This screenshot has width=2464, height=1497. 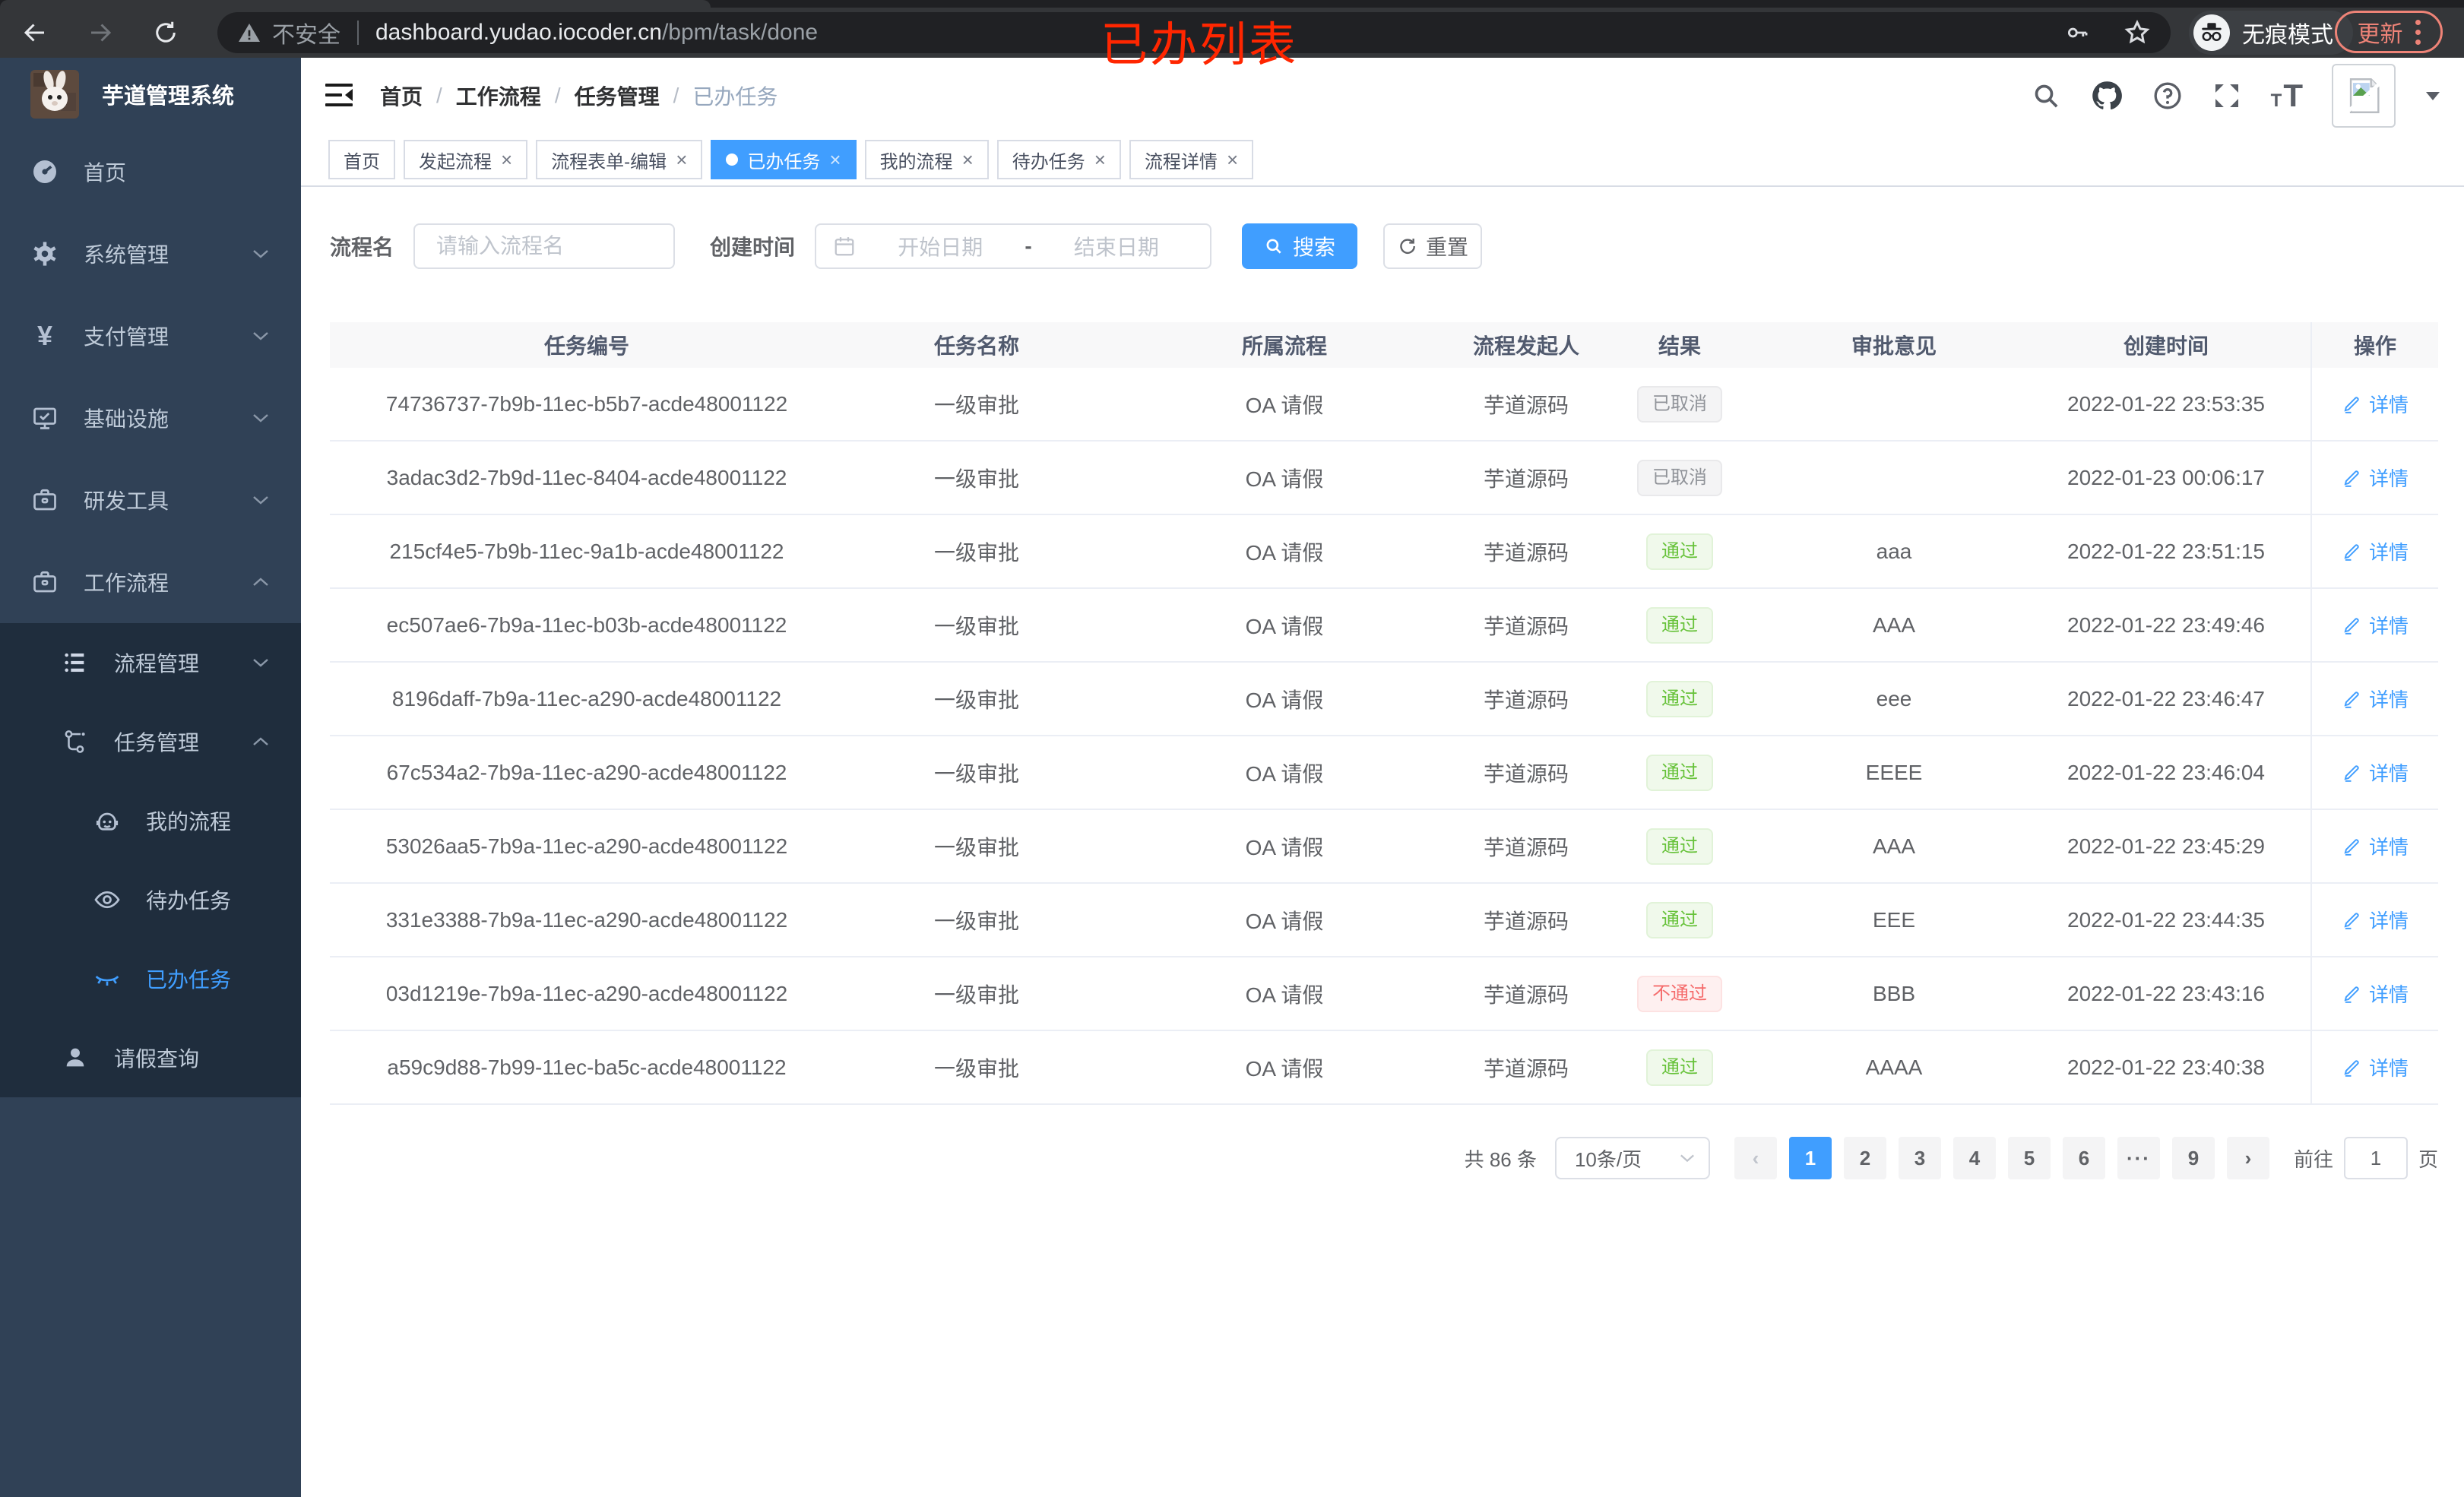 I want to click on app-logo: 芋道管理系统, so click(x=150, y=94).